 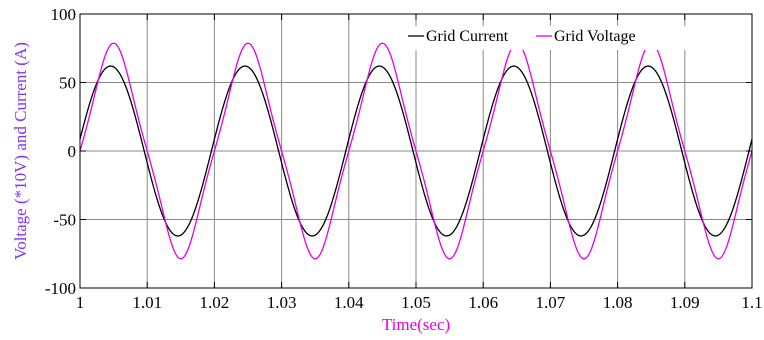 I want to click on x-tick-label: 1.06, so click(x=483, y=302).